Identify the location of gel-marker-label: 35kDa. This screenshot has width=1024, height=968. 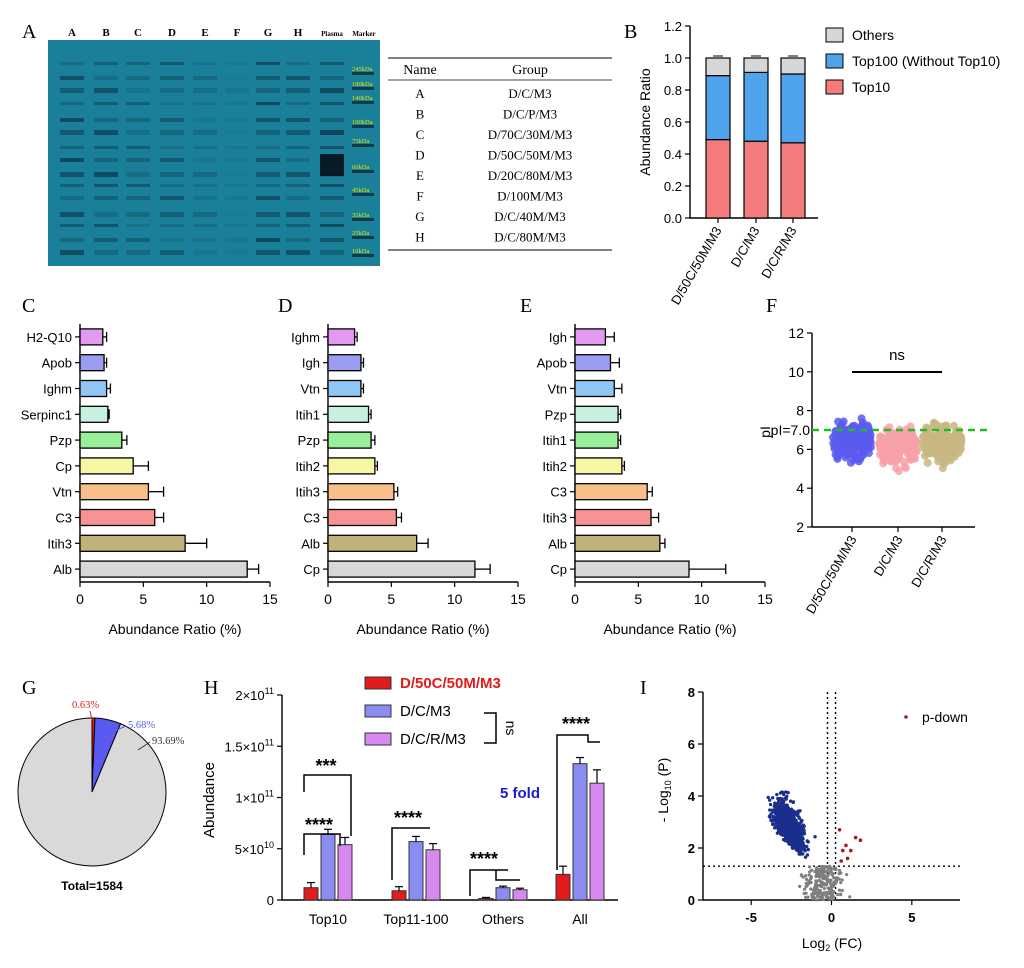
(360, 215).